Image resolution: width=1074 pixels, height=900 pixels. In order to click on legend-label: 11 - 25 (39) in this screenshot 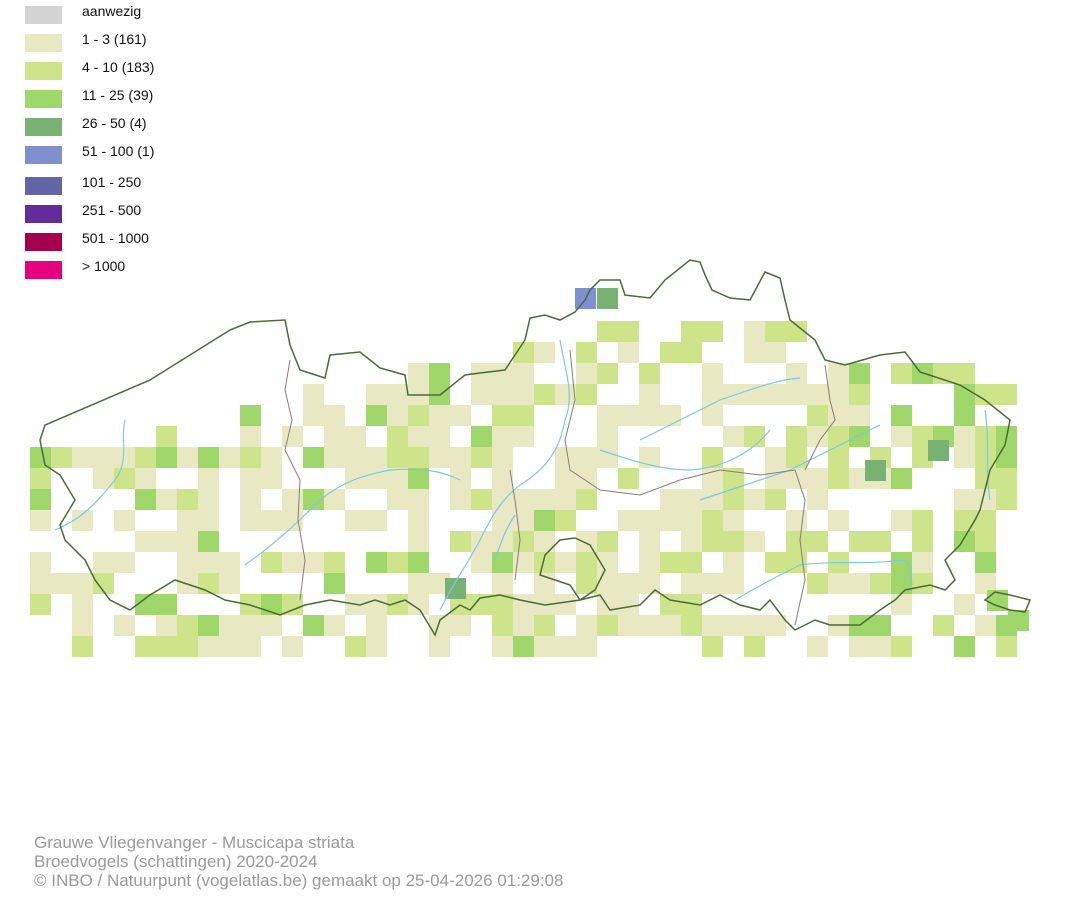, I will do `click(118, 95)`.